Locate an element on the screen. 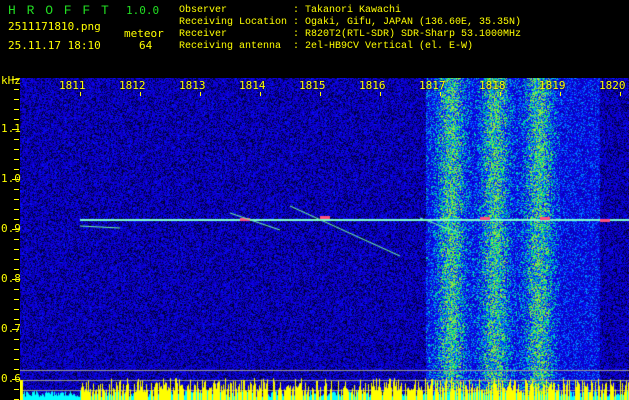 Image resolution: width=629 pixels, height=400 pixels. info-label: Receiving Location is located at coordinates (233, 22).